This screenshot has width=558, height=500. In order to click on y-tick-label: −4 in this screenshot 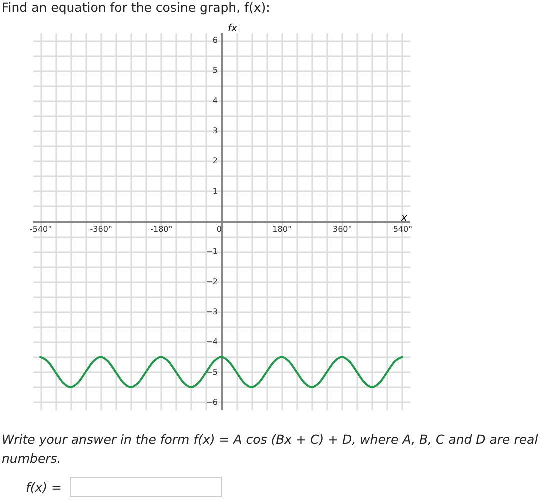, I will do `click(212, 342)`.